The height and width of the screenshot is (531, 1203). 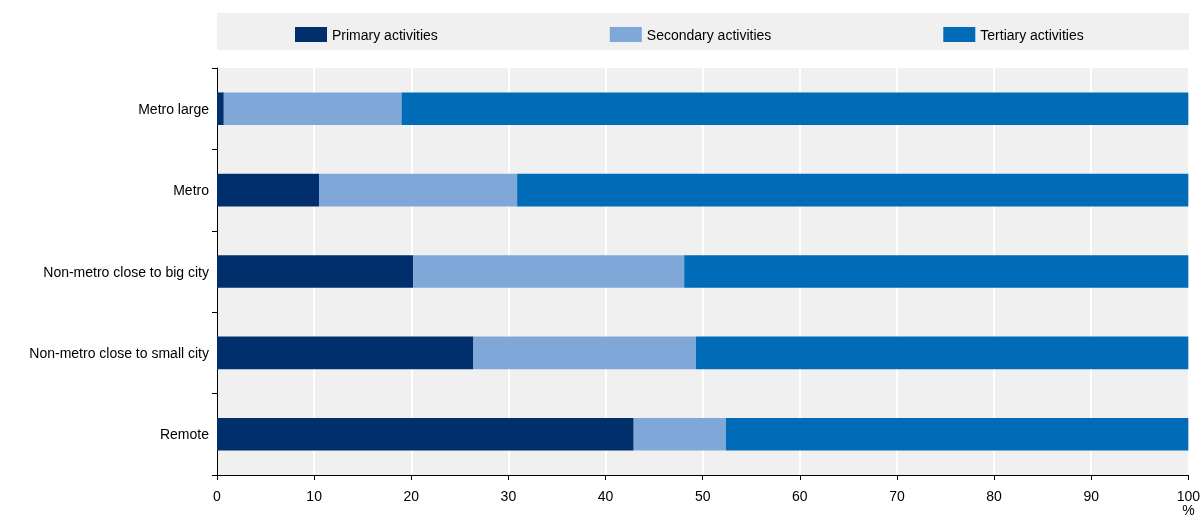 I want to click on x-axis-title: %, so click(x=1188, y=510).